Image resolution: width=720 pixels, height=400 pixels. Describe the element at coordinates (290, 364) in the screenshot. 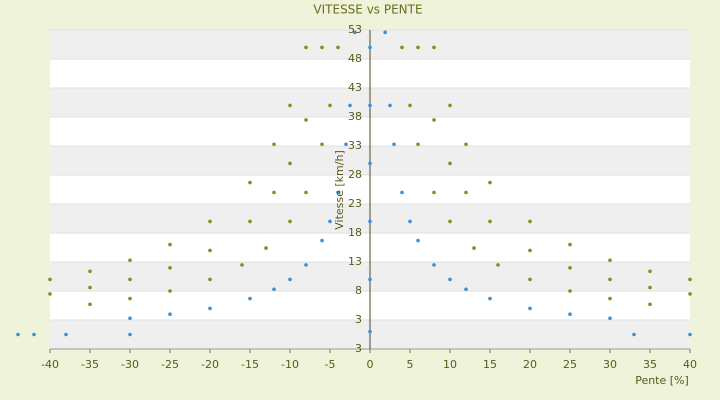

I see `x-tick-label: -10` at that location.